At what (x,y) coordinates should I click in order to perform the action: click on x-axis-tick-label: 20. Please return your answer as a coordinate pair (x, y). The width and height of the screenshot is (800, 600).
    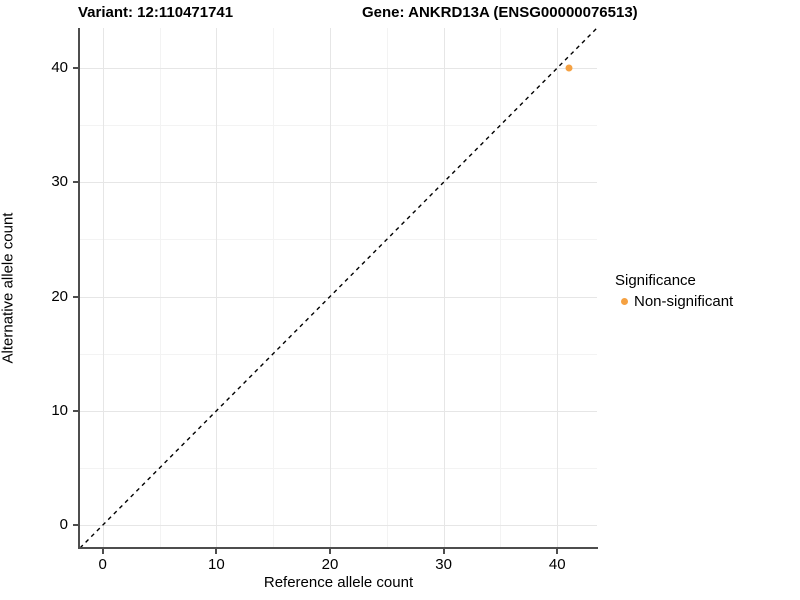
    Looking at the image, I should click on (330, 564).